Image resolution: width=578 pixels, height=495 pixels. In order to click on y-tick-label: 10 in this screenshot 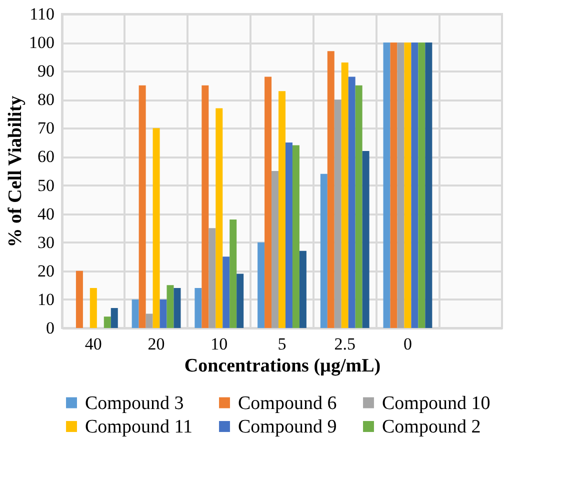, I will do `click(46, 299)`.